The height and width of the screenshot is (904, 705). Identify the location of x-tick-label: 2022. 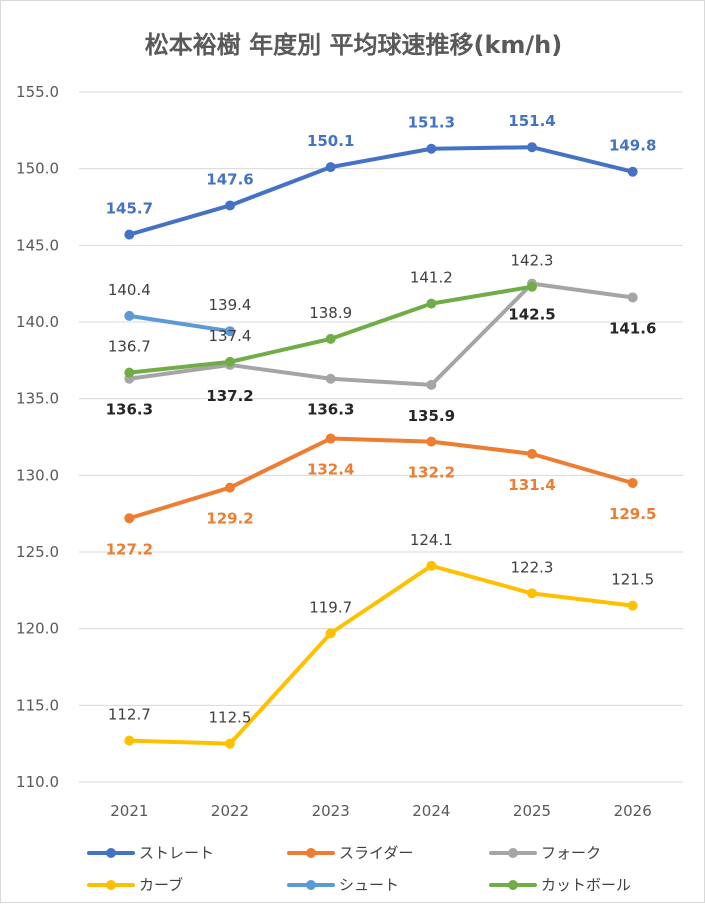
(230, 811).